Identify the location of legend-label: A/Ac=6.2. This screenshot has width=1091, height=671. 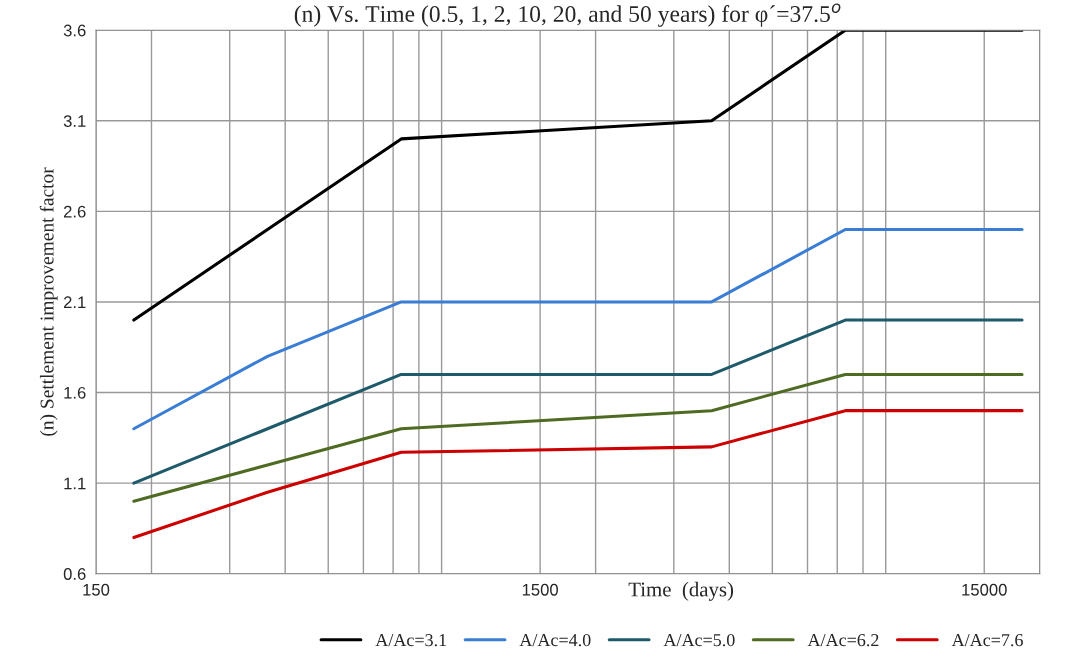
(843, 640).